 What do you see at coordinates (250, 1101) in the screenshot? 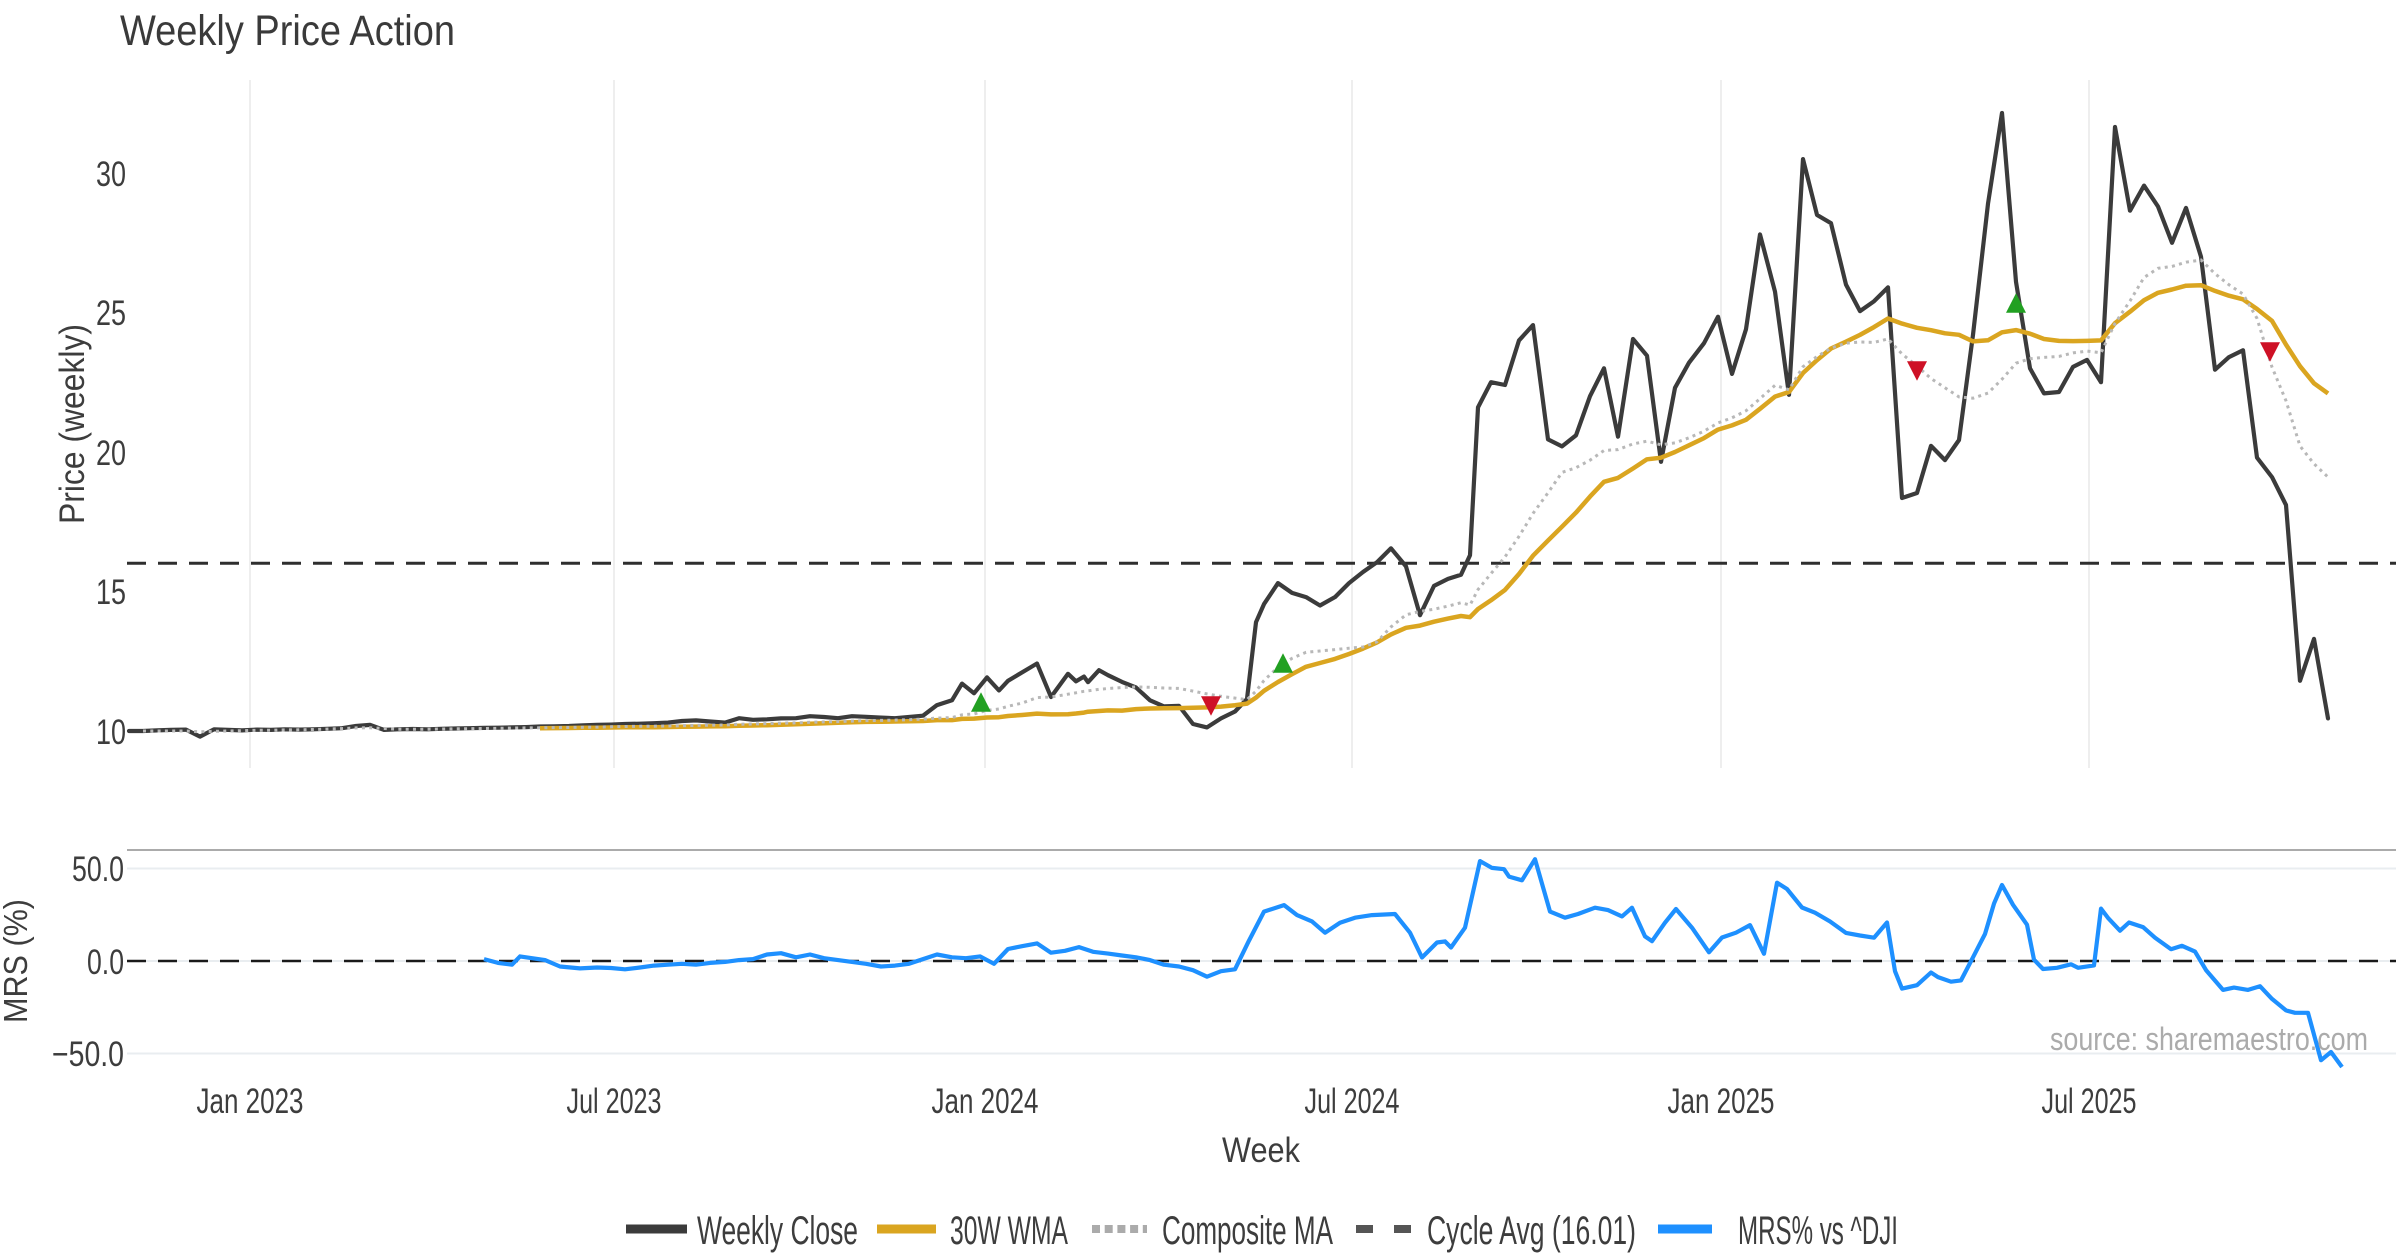
I see `svg-text: Jan 2023` at bounding box center [250, 1101].